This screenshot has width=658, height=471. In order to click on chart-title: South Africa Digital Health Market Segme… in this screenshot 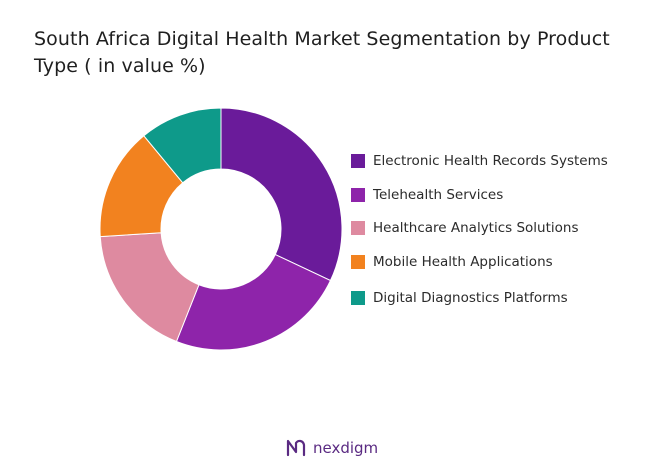, I will do `click(322, 52)`.